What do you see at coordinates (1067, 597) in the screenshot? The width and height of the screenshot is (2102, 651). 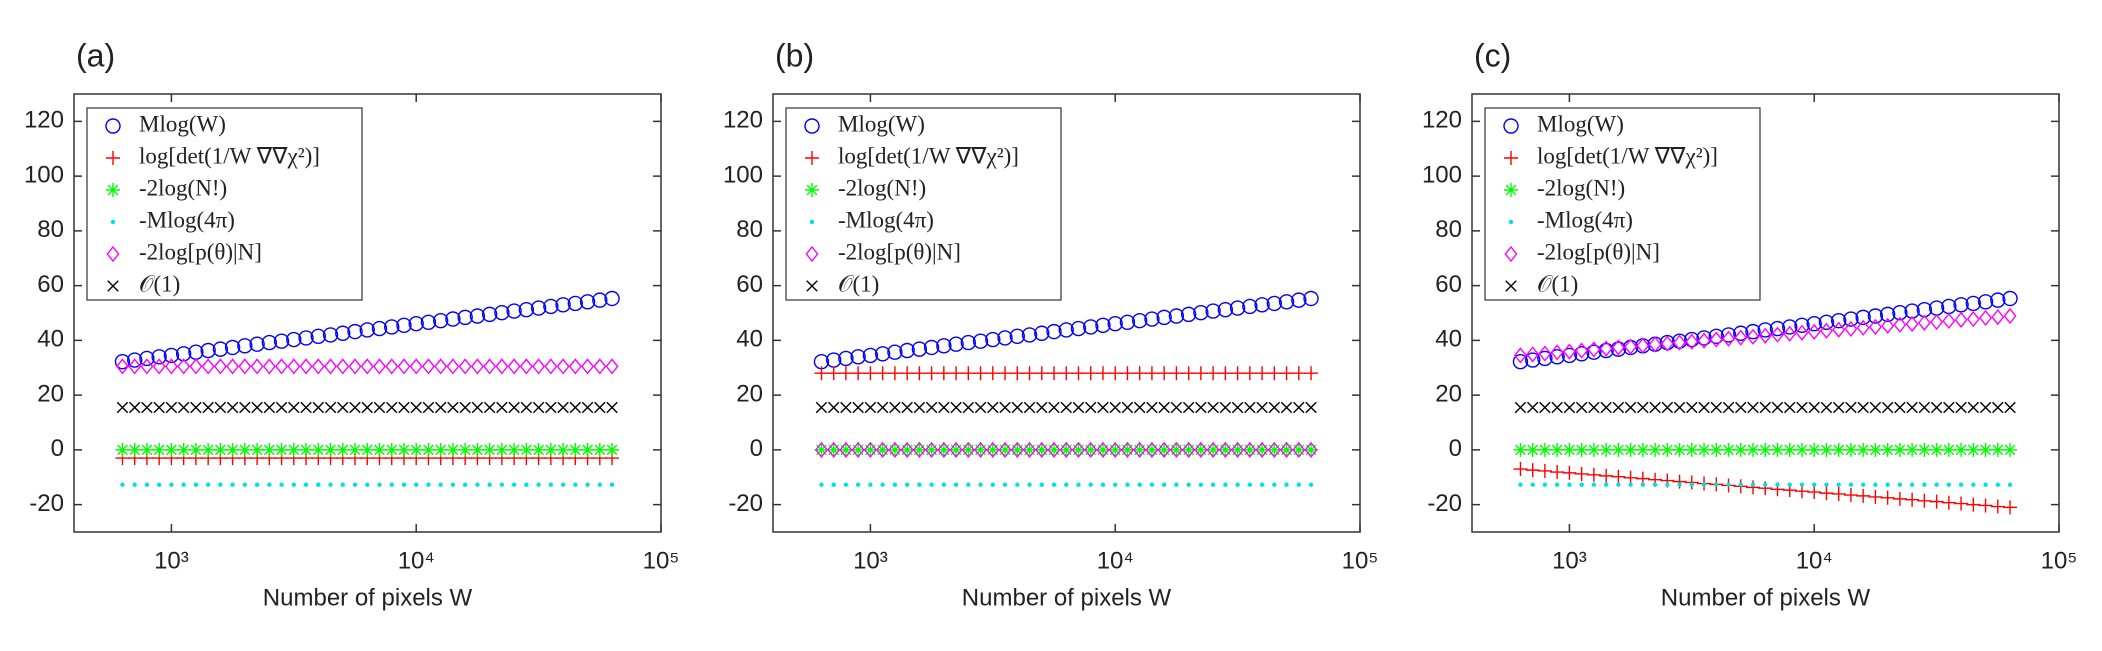 I see `x-axis-label: Number of pixels W` at bounding box center [1067, 597].